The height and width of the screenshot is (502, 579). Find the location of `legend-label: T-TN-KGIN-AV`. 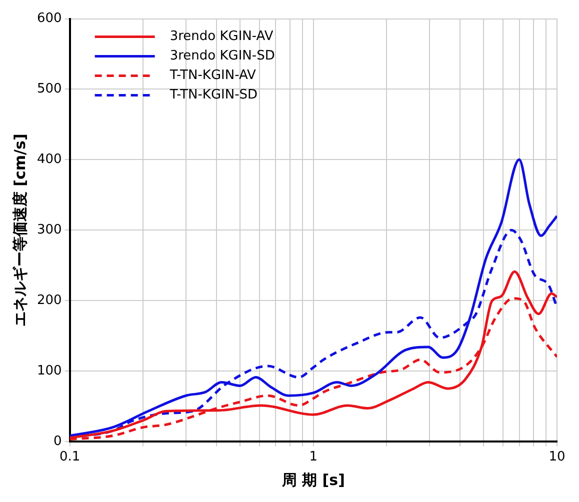

legend-label: T-TN-KGIN-AV is located at coordinates (212, 76).